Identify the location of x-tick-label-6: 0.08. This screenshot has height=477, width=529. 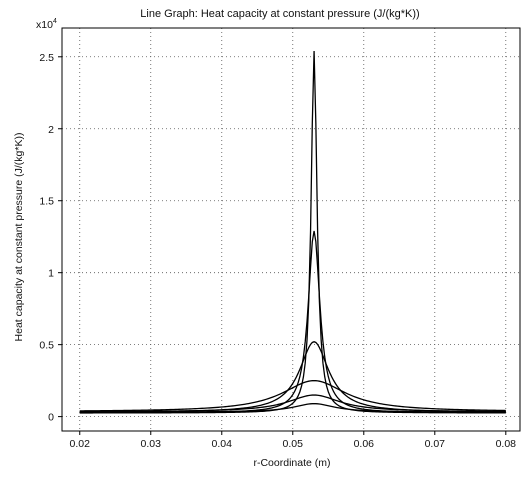
(506, 444).